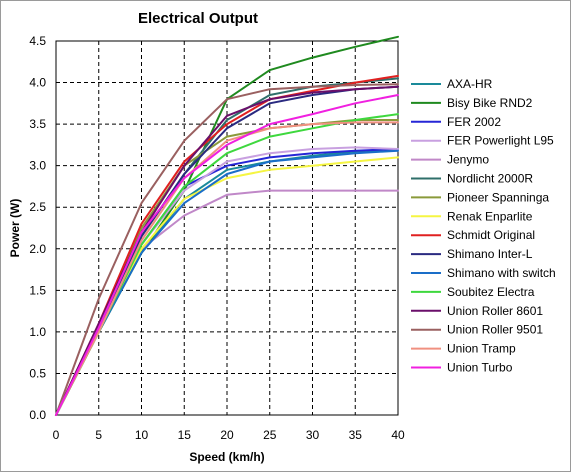  What do you see at coordinates (37, 41) in the screenshot?
I see `y-tick-label: 4.5` at bounding box center [37, 41].